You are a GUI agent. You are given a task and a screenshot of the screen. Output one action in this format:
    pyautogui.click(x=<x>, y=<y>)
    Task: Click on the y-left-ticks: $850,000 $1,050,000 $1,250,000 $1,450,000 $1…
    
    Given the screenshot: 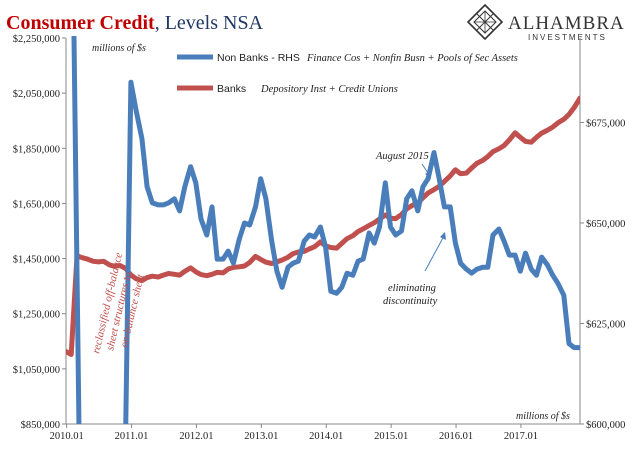 What is the action you would take?
    pyautogui.click(x=39, y=232)
    